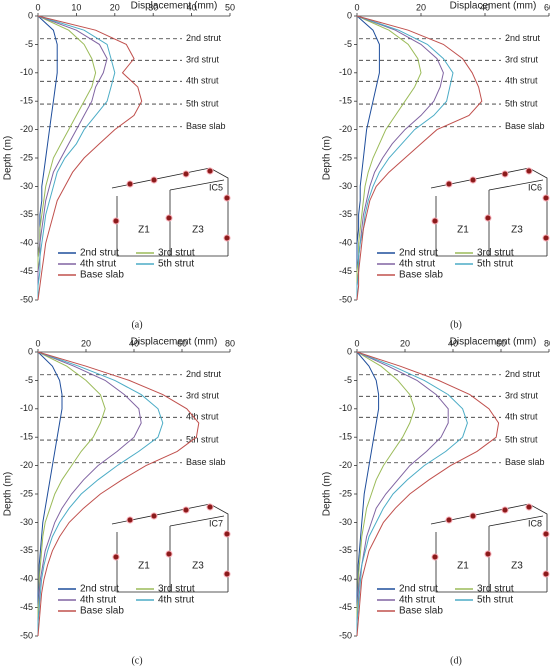  I want to click on x-tick-label: 80, so click(230, 343).